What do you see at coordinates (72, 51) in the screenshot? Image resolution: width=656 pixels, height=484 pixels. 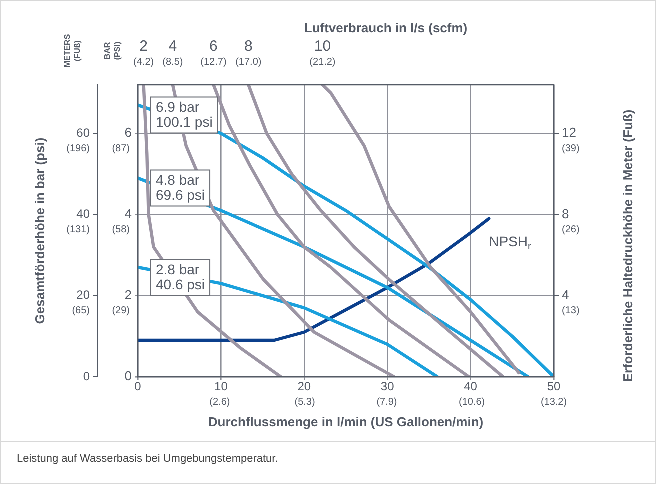 I see `text: METERS (FUß)` at bounding box center [72, 51].